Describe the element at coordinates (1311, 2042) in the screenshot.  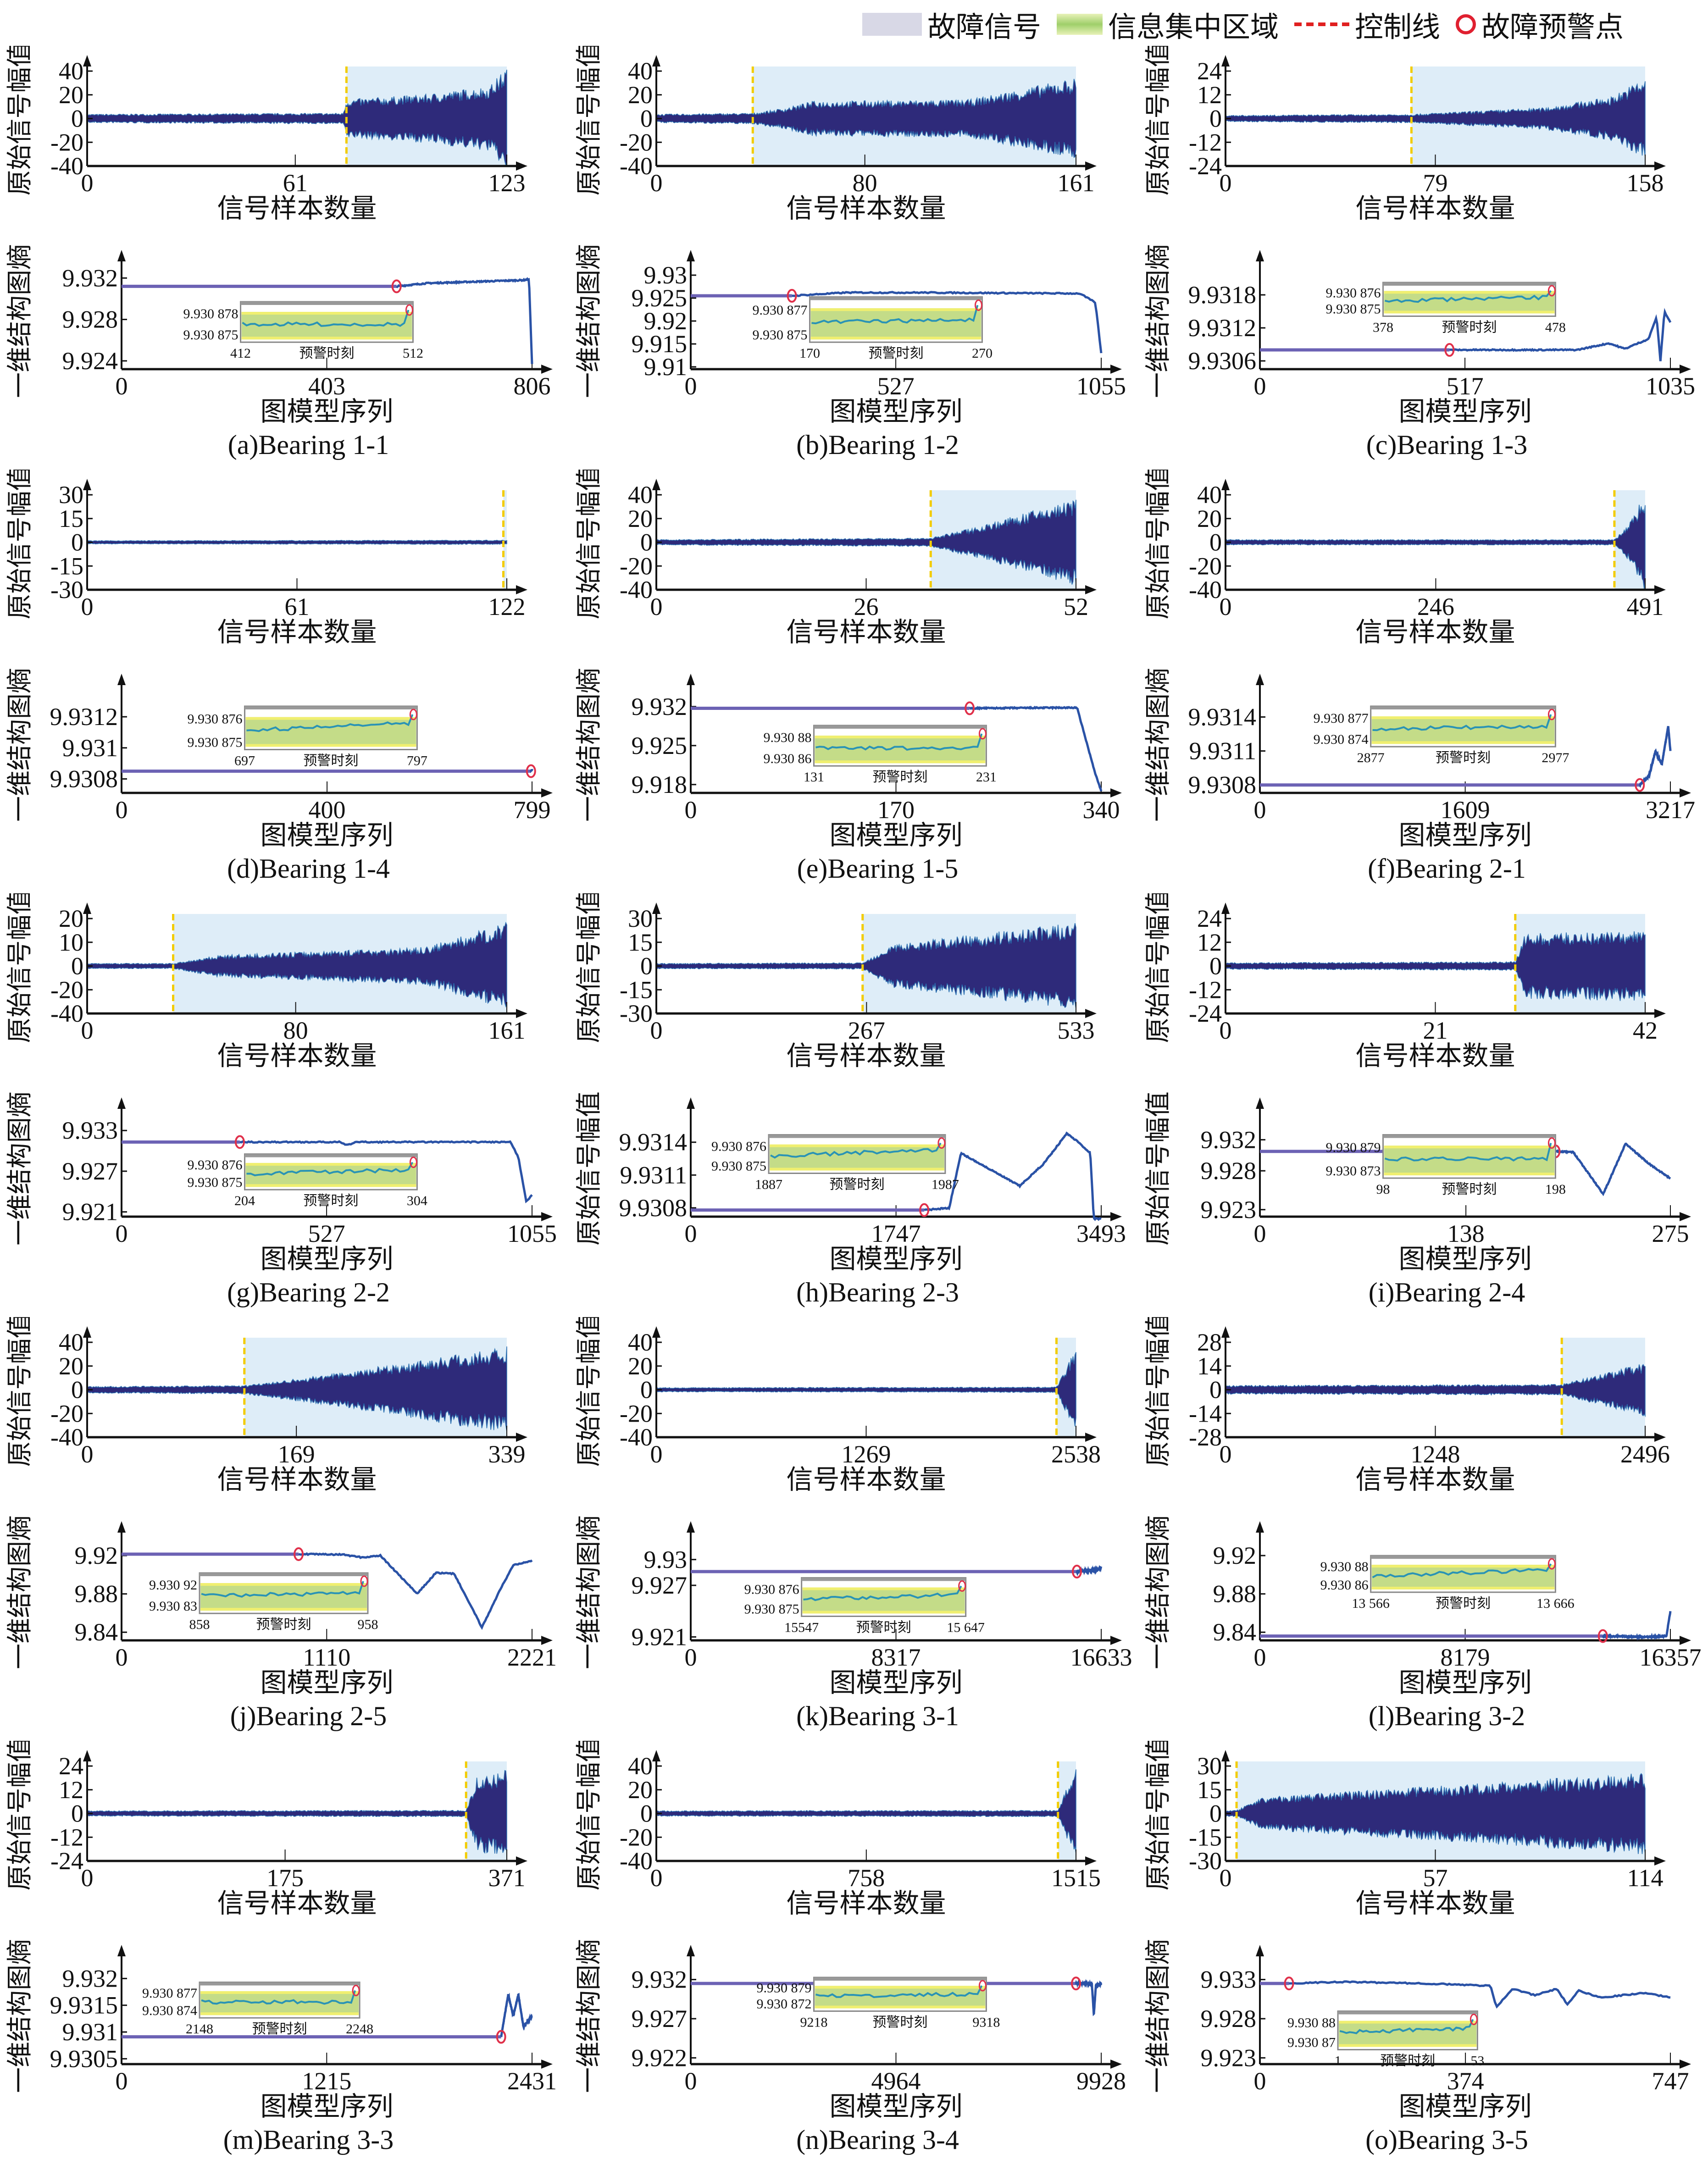
I see `inset-y-label: 9.930 87` at that location.